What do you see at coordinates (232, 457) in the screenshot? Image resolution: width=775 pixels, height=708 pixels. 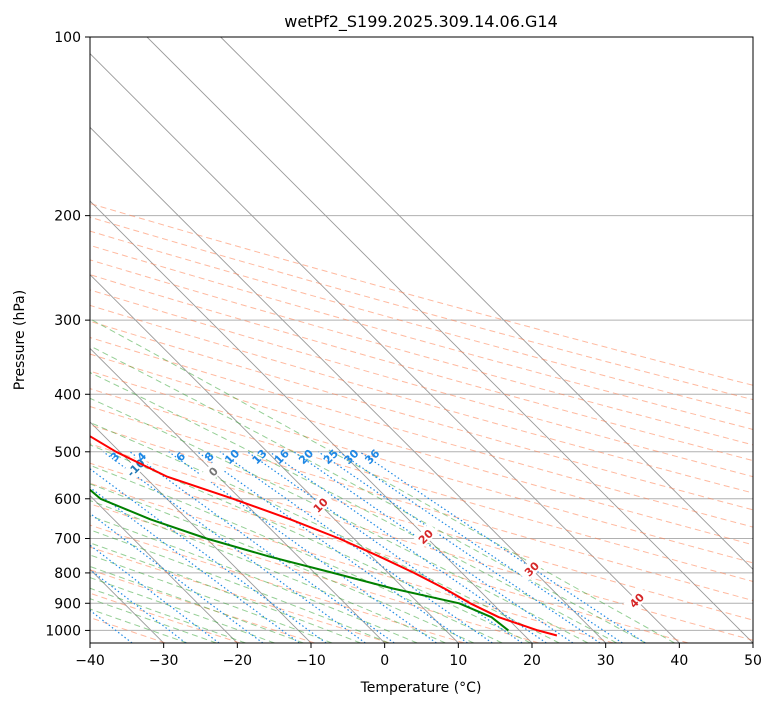 I see `mixing-ratio-label: 10` at bounding box center [232, 457].